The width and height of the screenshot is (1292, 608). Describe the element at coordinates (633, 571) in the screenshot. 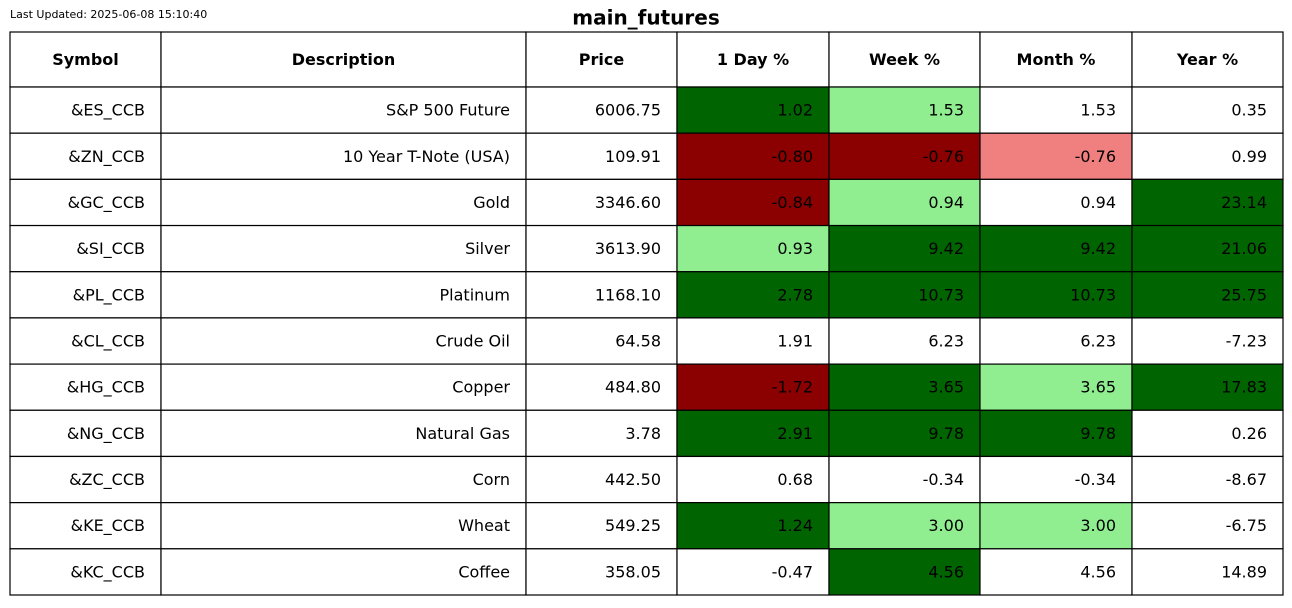

I see `cell-text: 358.05` at that location.